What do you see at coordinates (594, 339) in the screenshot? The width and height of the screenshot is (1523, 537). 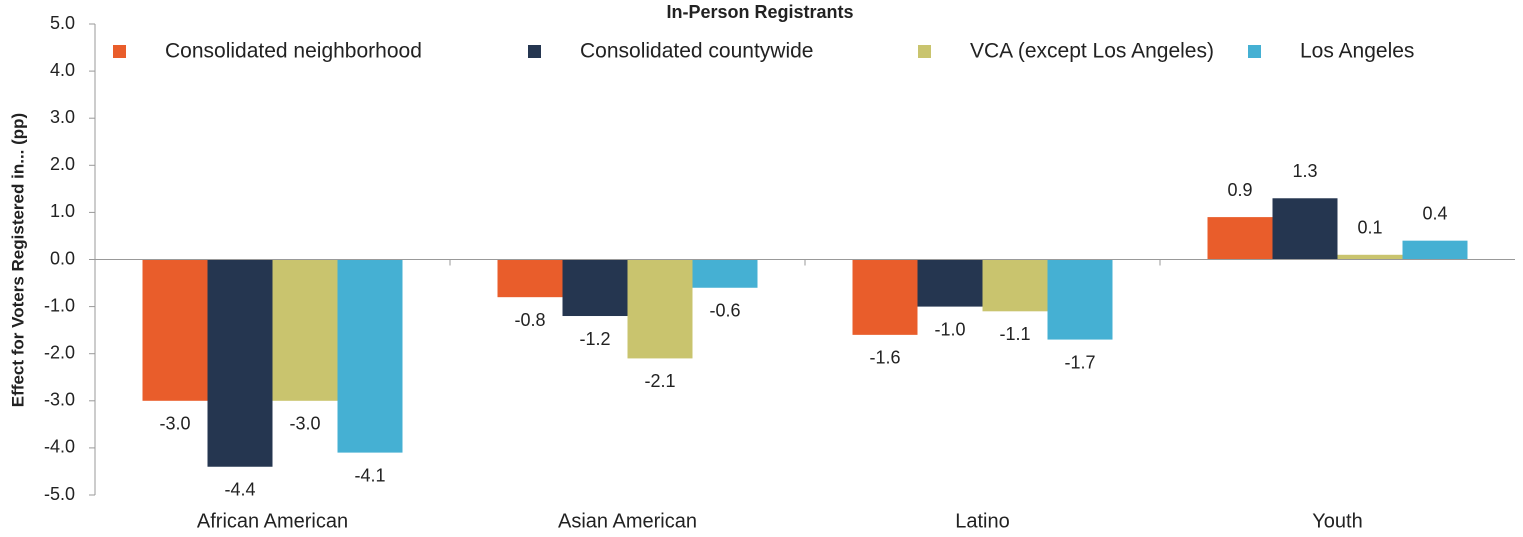 I see `data-label: -1.2` at bounding box center [594, 339].